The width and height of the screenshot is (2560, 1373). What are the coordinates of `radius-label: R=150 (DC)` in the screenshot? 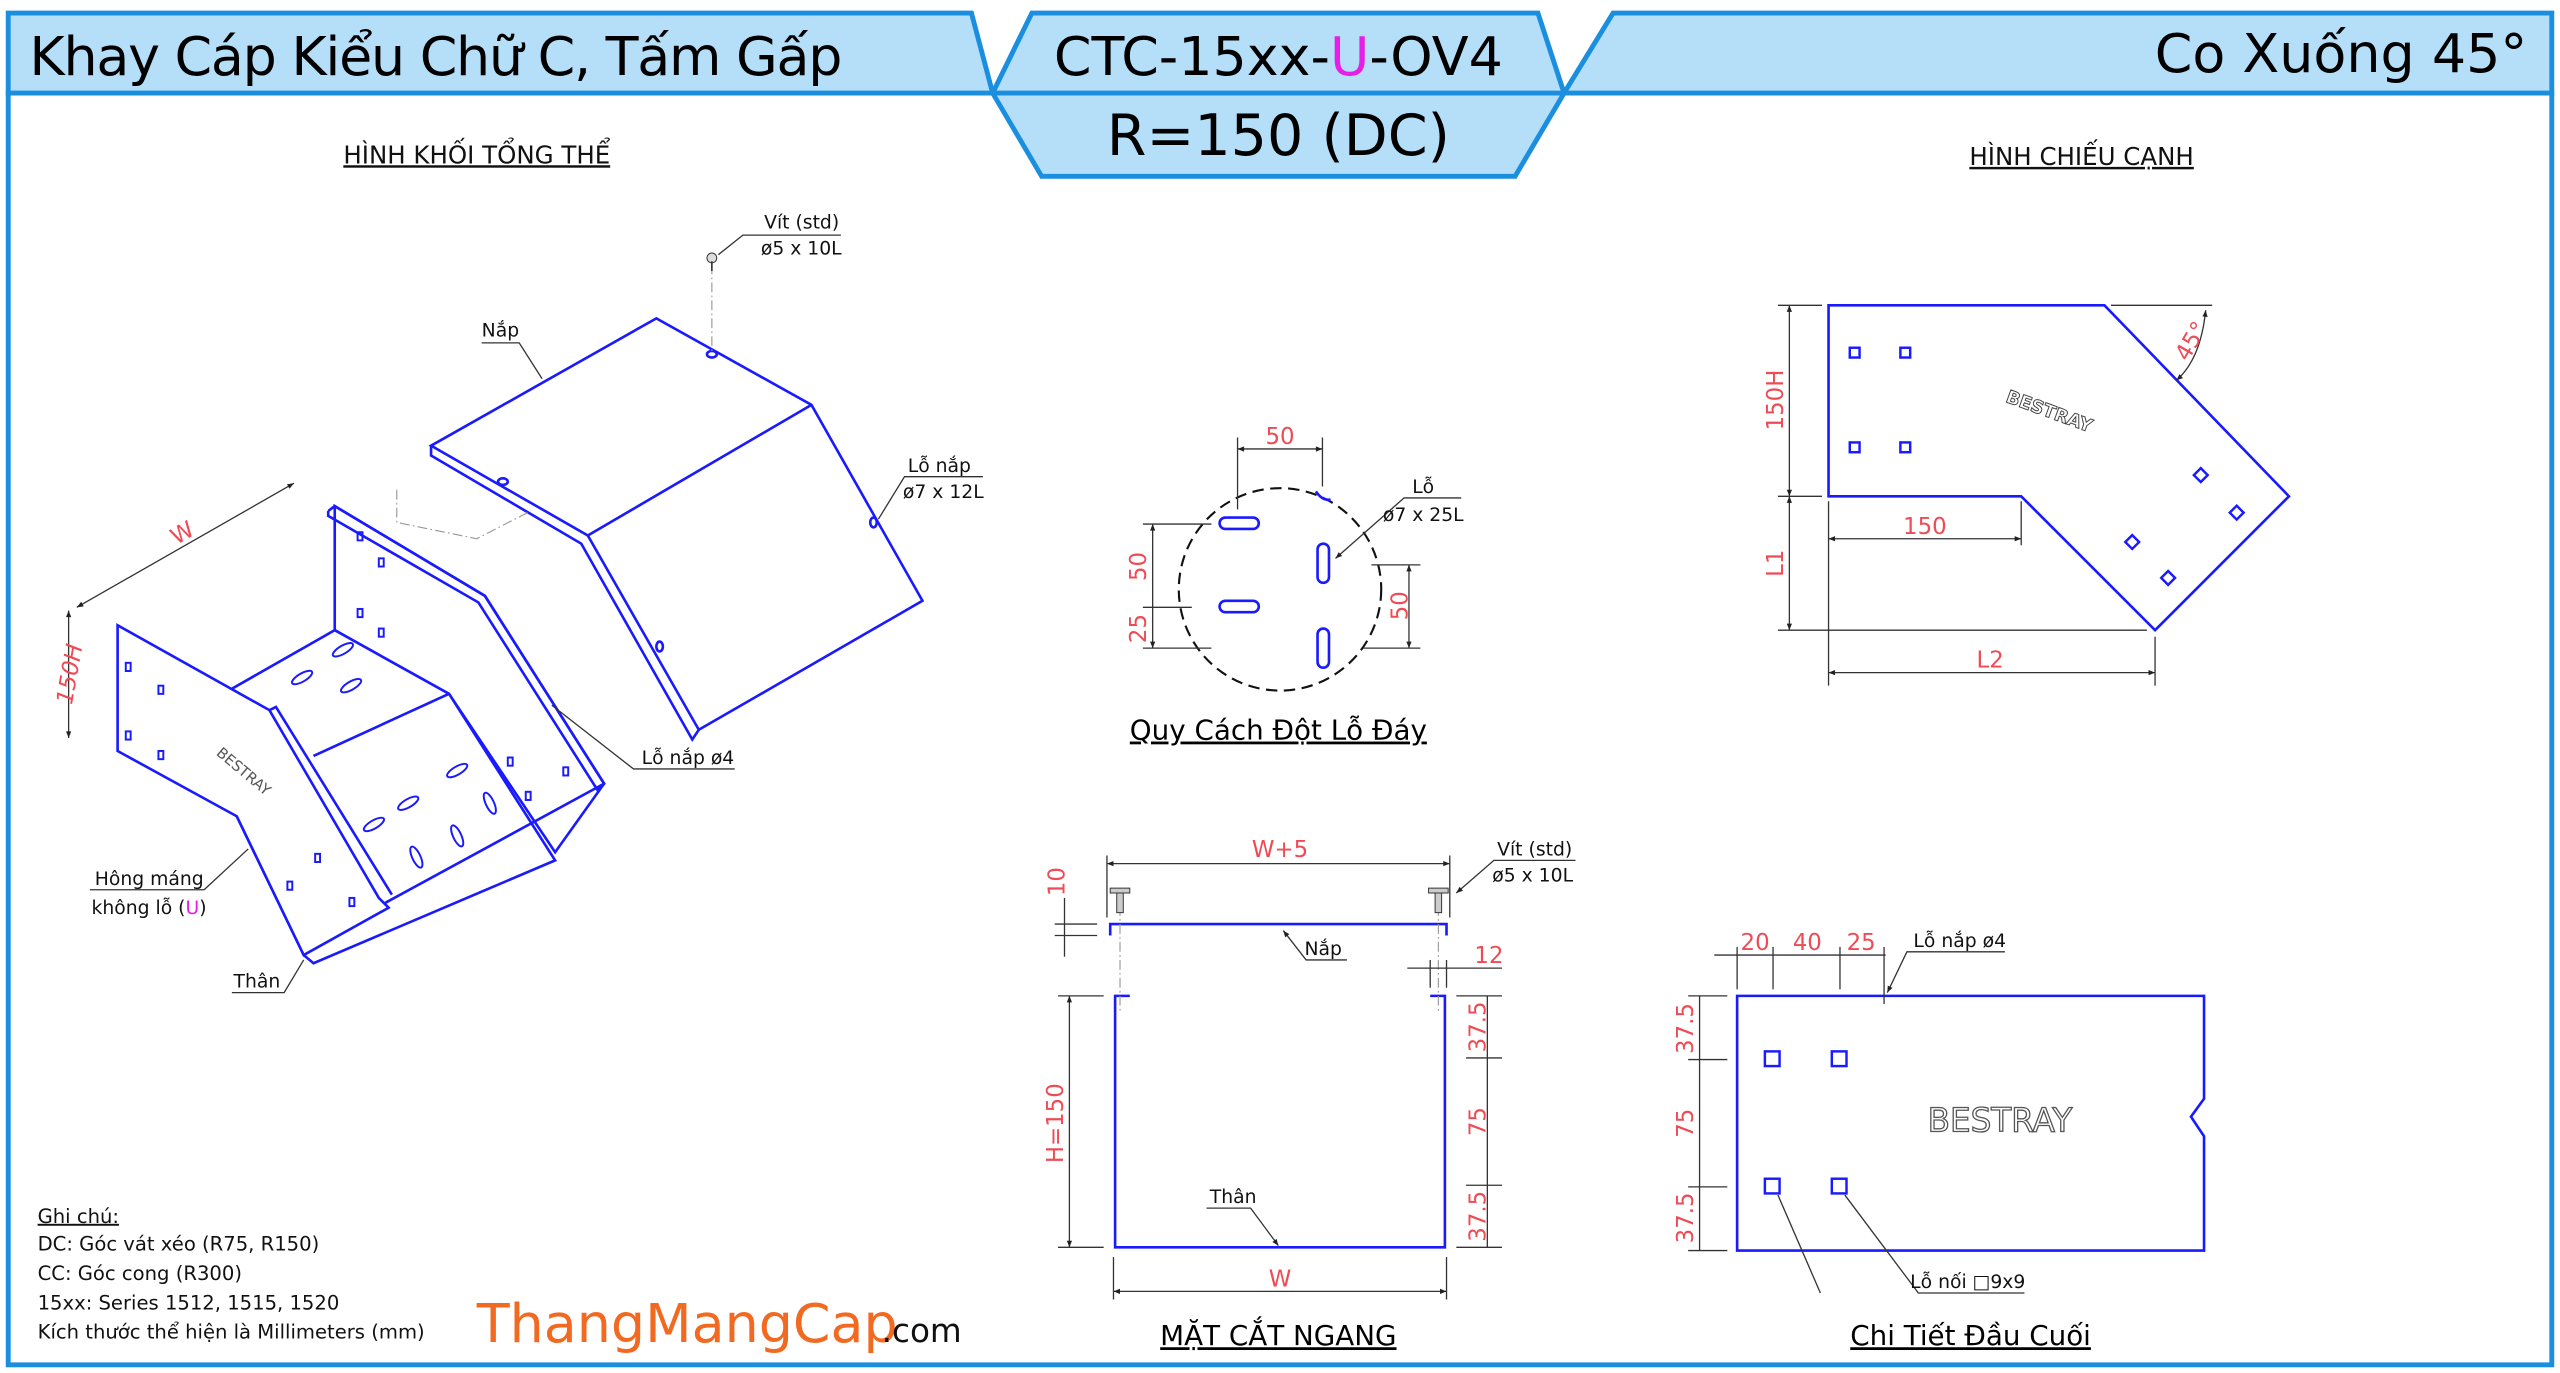 It's located at (1278, 136).